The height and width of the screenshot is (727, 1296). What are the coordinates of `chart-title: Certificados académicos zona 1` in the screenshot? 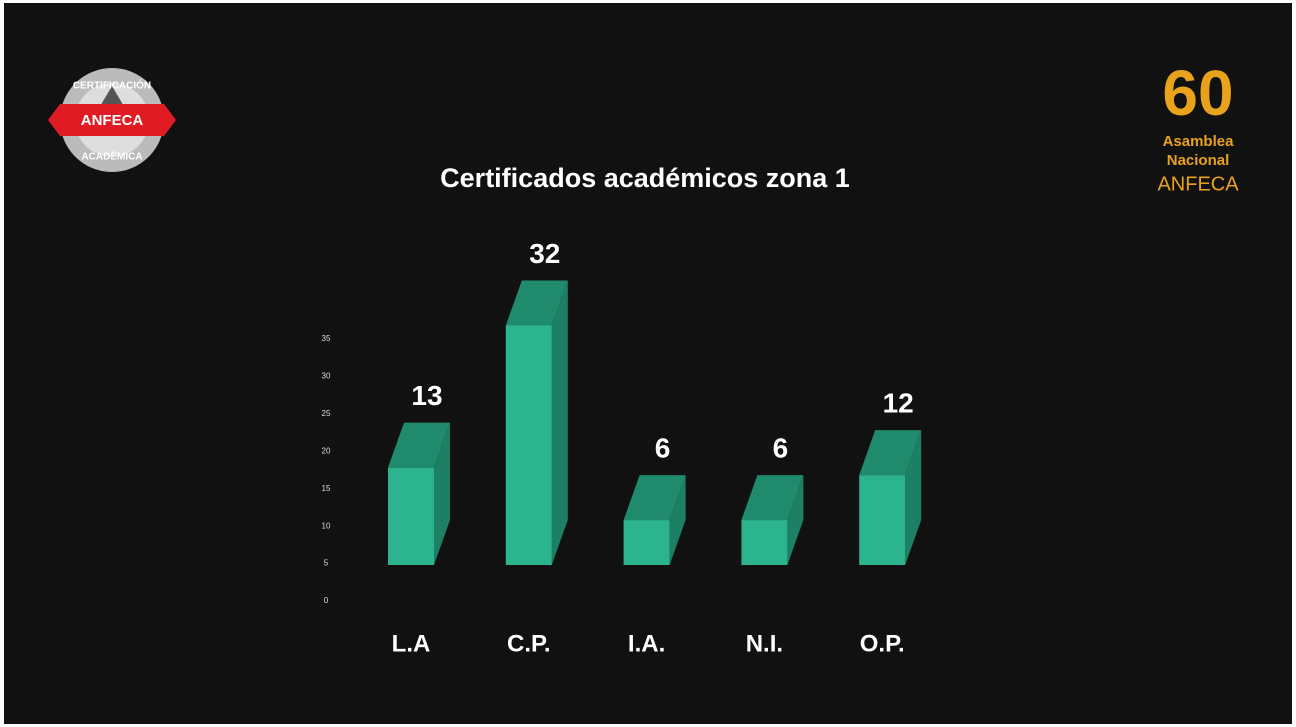 It's located at (645, 178).